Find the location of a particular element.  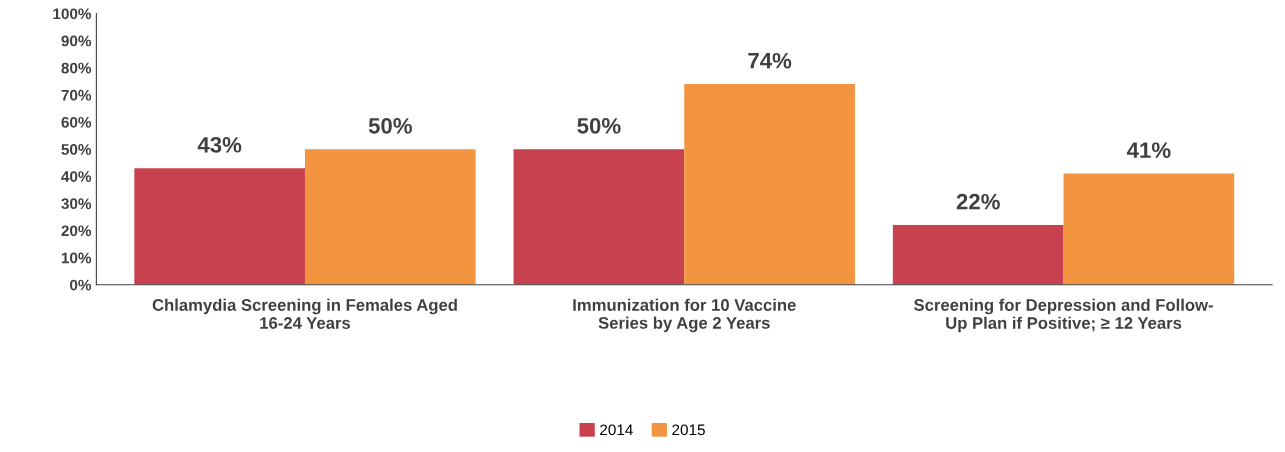

y-tick-label: 60% is located at coordinates (76, 122).